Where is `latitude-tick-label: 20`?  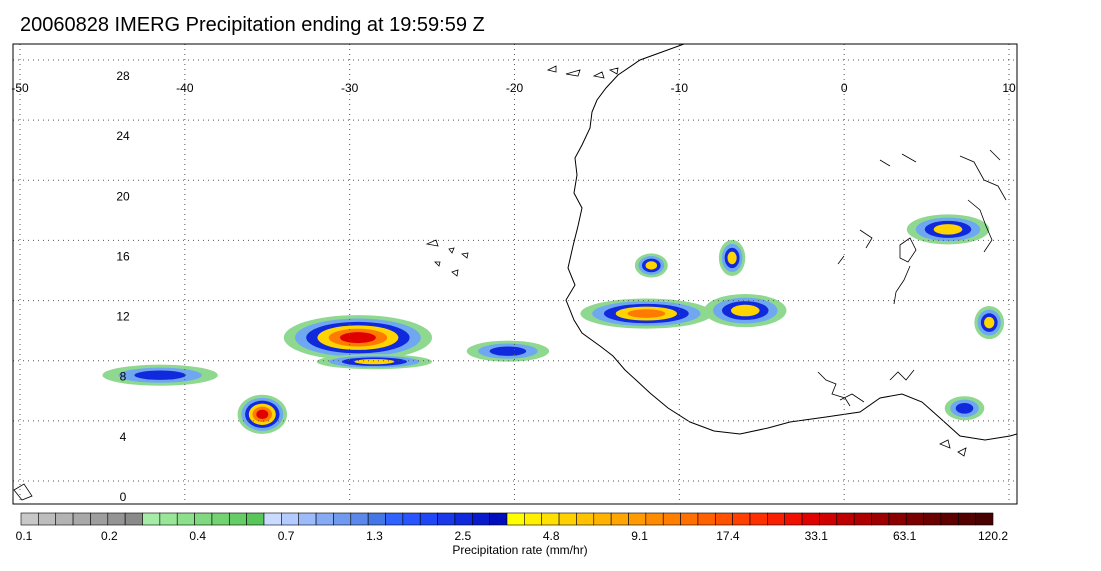
latitude-tick-label: 20 is located at coordinates (123, 196).